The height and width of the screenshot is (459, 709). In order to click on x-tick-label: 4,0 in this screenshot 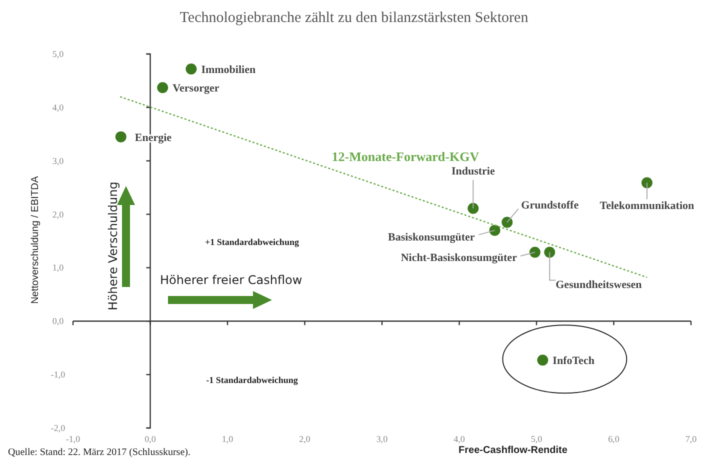, I will do `click(460, 439)`.